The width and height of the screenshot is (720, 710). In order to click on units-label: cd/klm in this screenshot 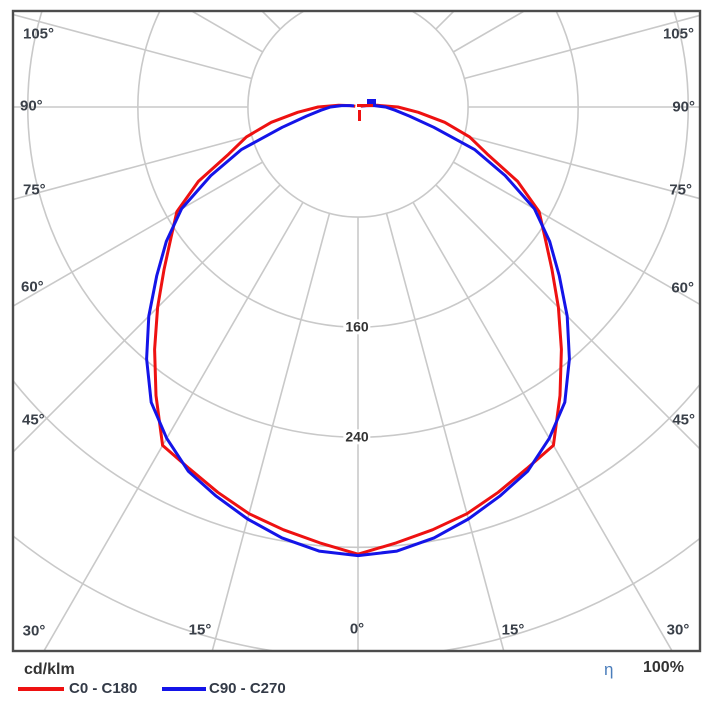, I will do `click(49, 669)`.